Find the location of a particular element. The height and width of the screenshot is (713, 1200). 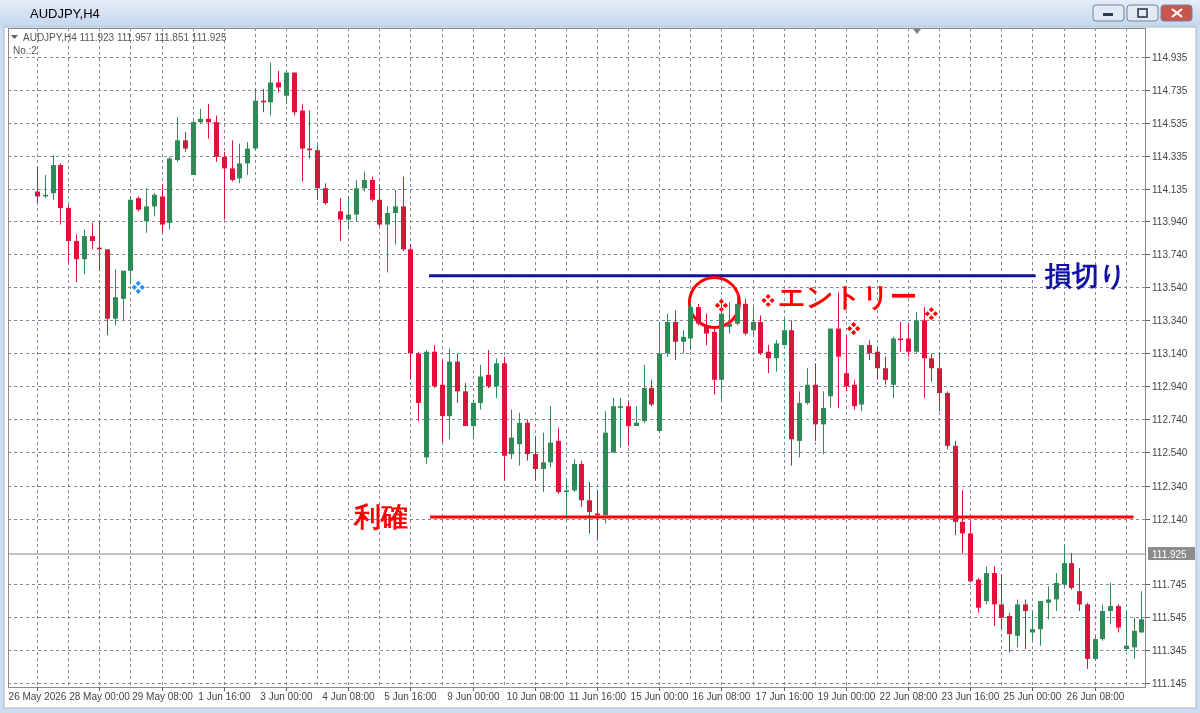

y-tick-label: 112.140 is located at coordinates (1170, 519).